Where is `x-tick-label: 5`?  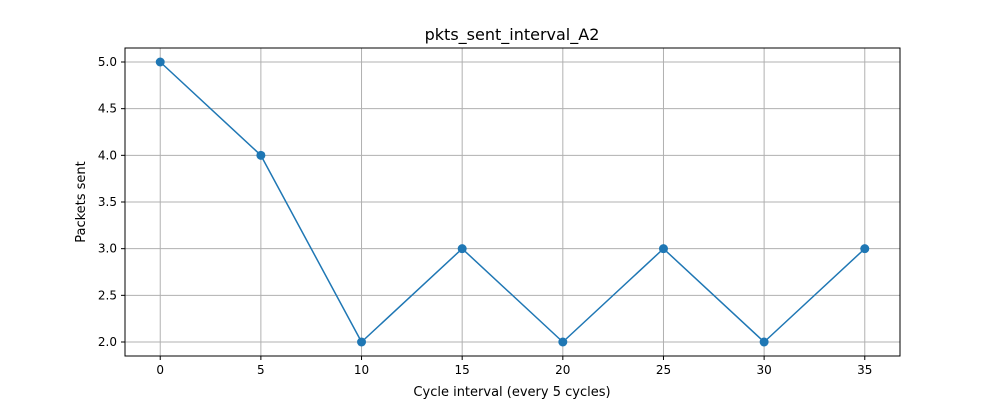 x-tick-label: 5 is located at coordinates (261, 370).